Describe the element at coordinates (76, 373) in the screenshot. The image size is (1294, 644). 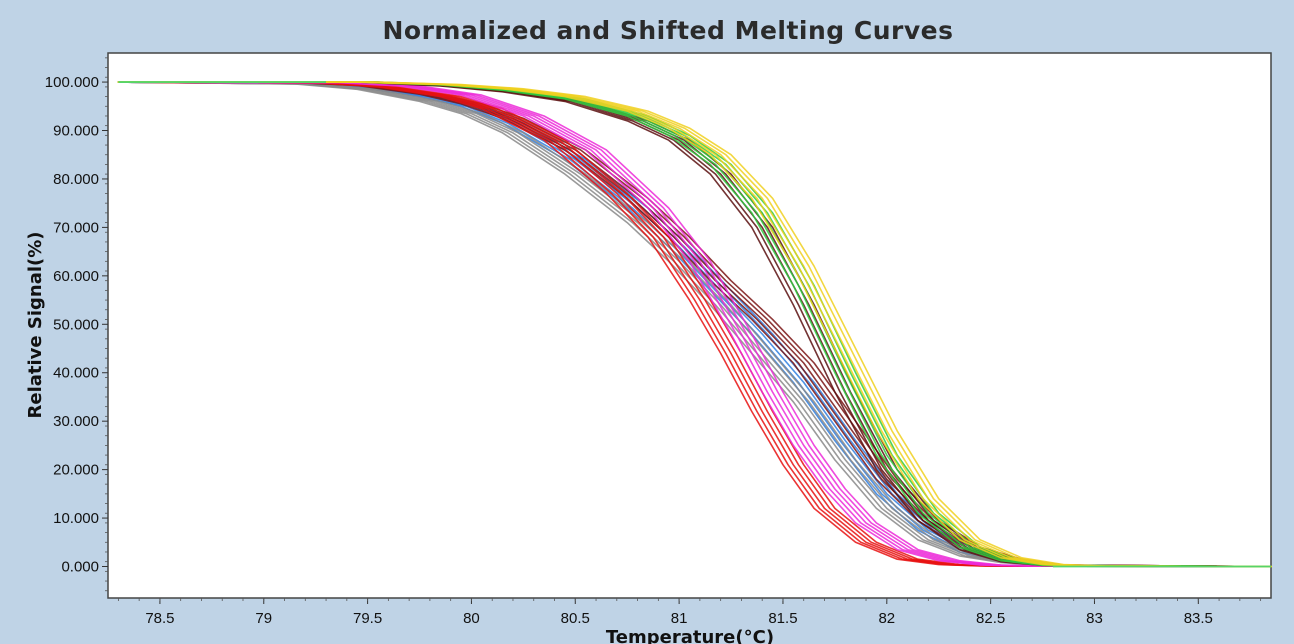
I see `y-tick-label: 40.000` at that location.